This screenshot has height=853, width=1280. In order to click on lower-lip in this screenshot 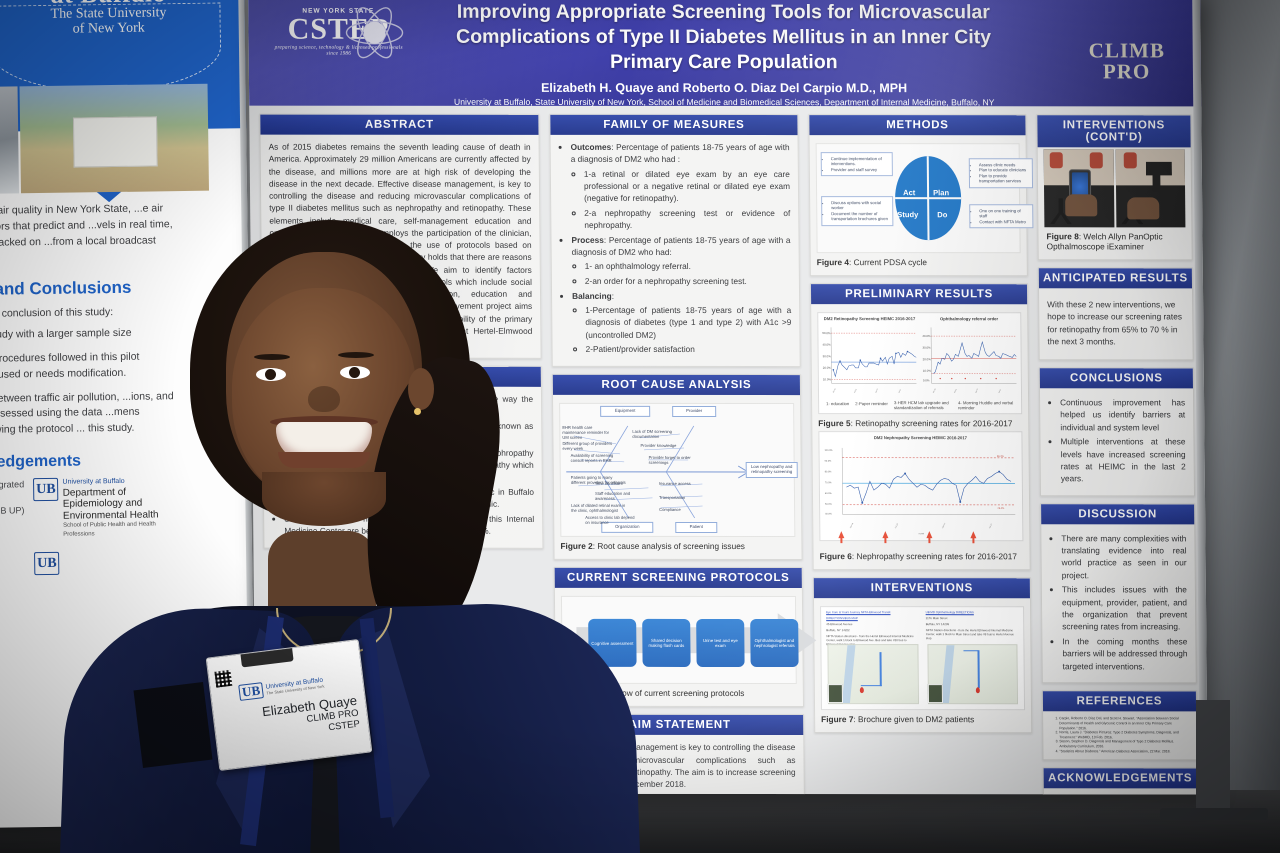, I will do `click(324, 460)`.